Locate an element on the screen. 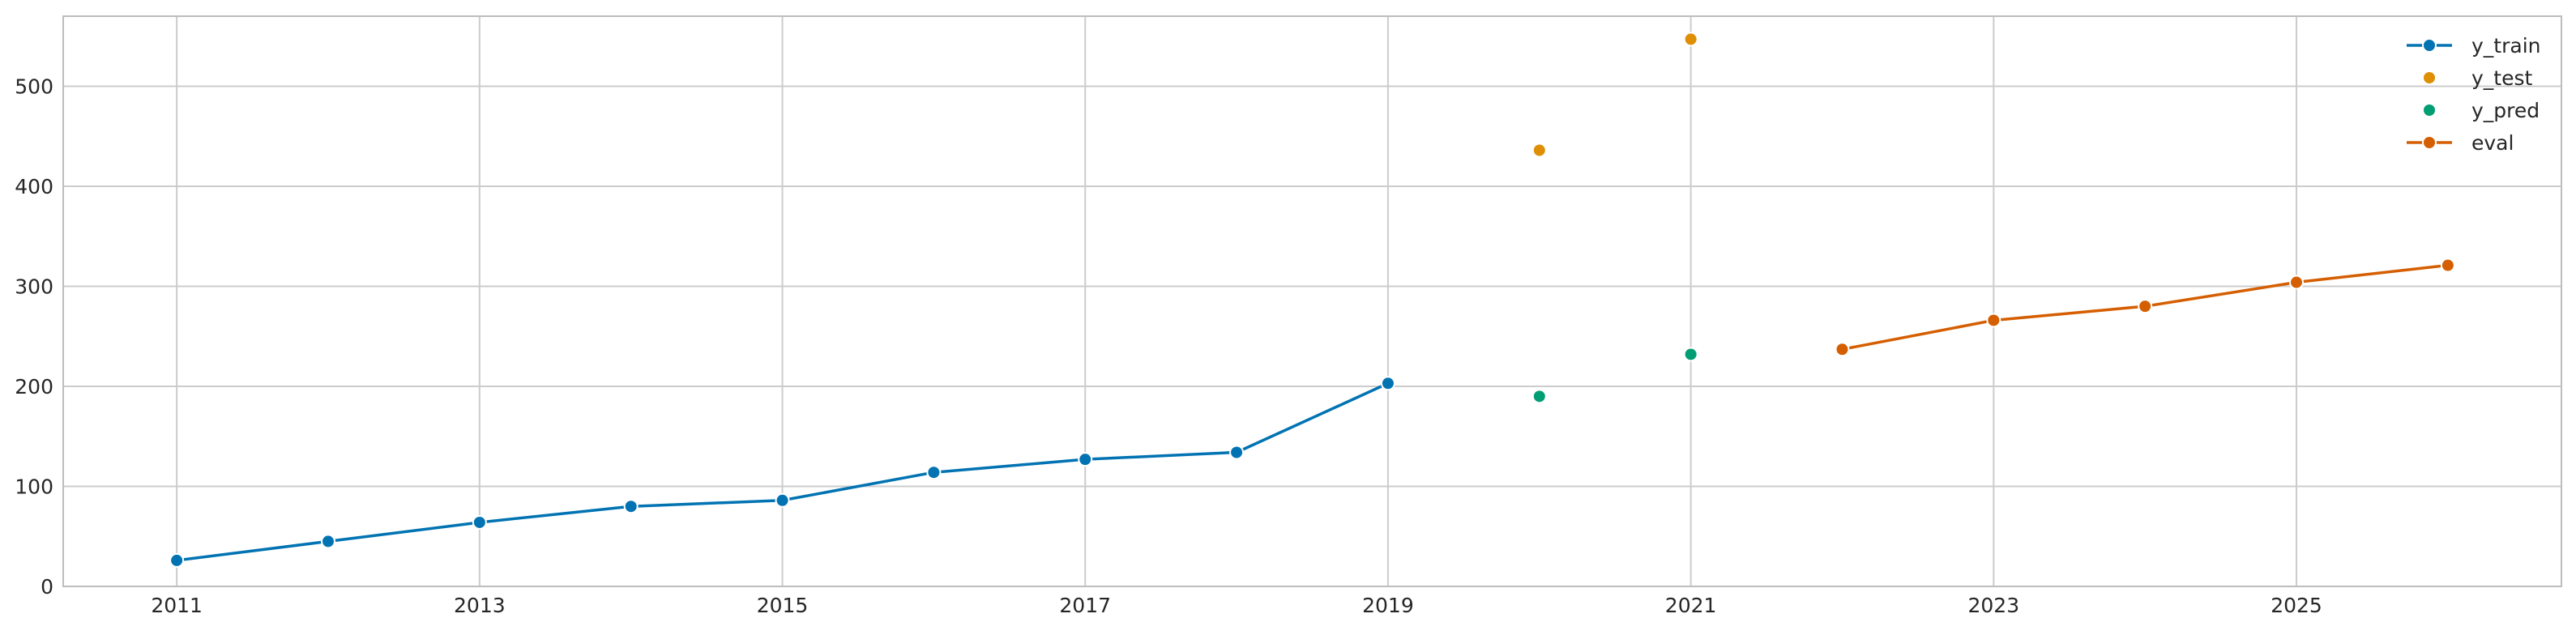  y-tick-label: 100 is located at coordinates (34, 486).